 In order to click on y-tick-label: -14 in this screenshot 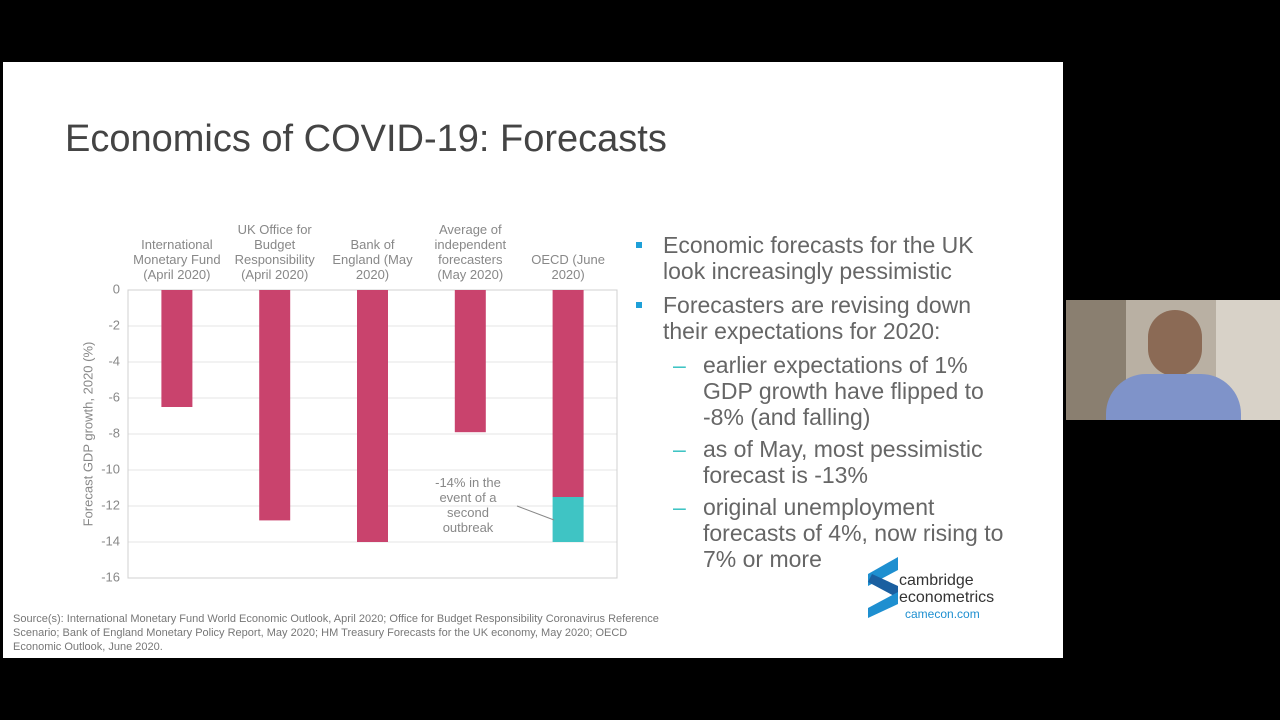, I will do `click(110, 540)`.